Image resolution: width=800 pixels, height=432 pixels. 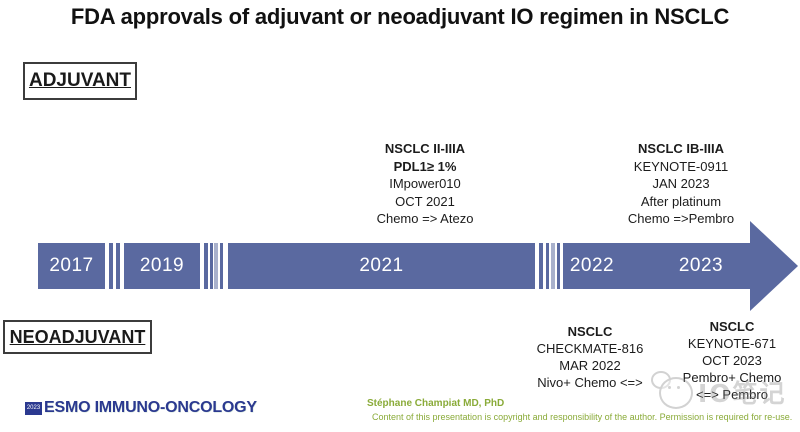 I want to click on timeline-segment-2017, so click(x=71, y=266).